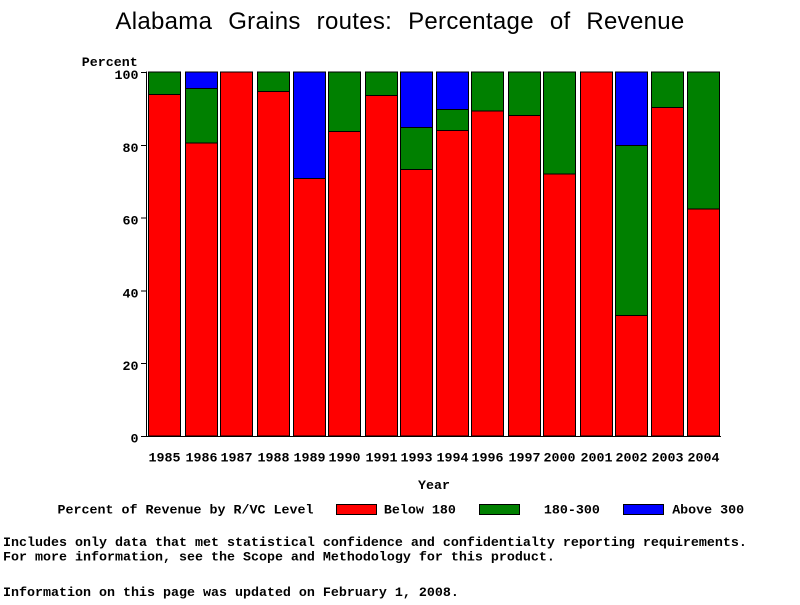 This screenshot has width=800, height=605. I want to click on svg-text: Percent, so click(110, 63).